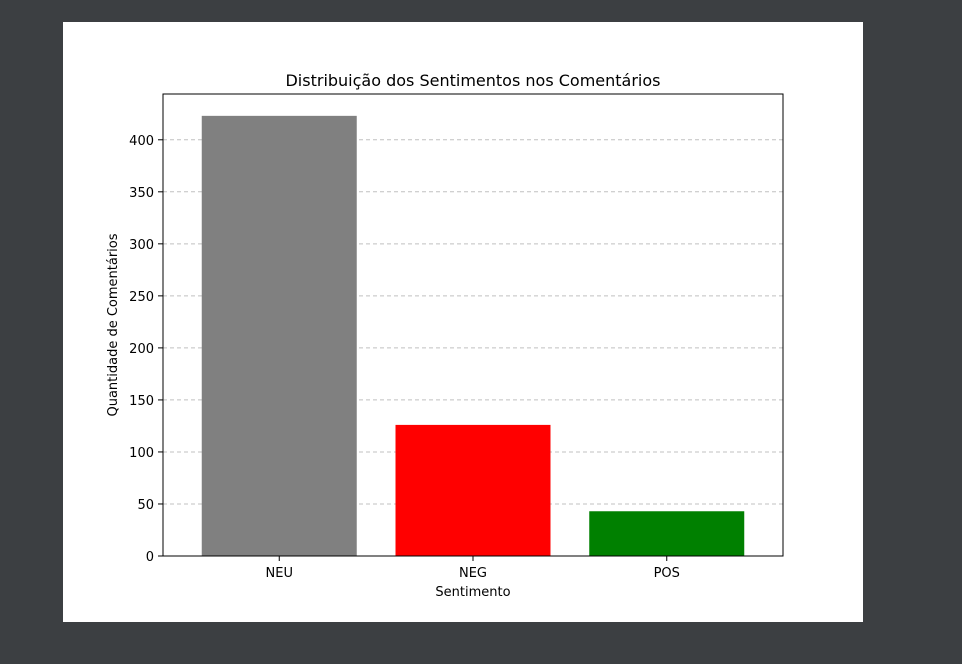  Describe the element at coordinates (279, 573) in the screenshot. I see `x-tick-label: NEU` at that location.